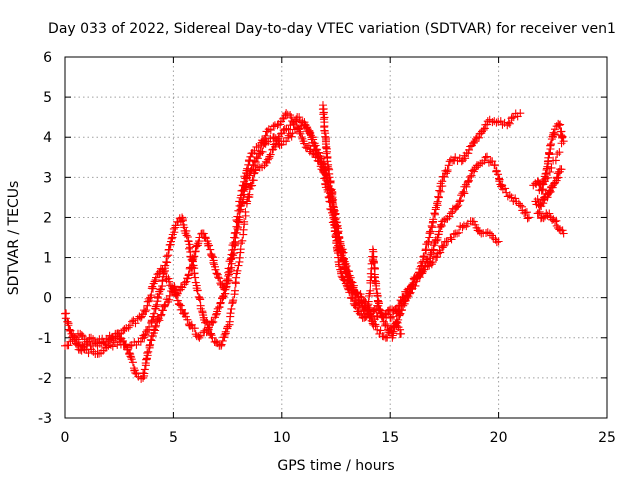 The image size is (640, 480). I want to click on x-axis-label: GPS time / hours, so click(335, 466).